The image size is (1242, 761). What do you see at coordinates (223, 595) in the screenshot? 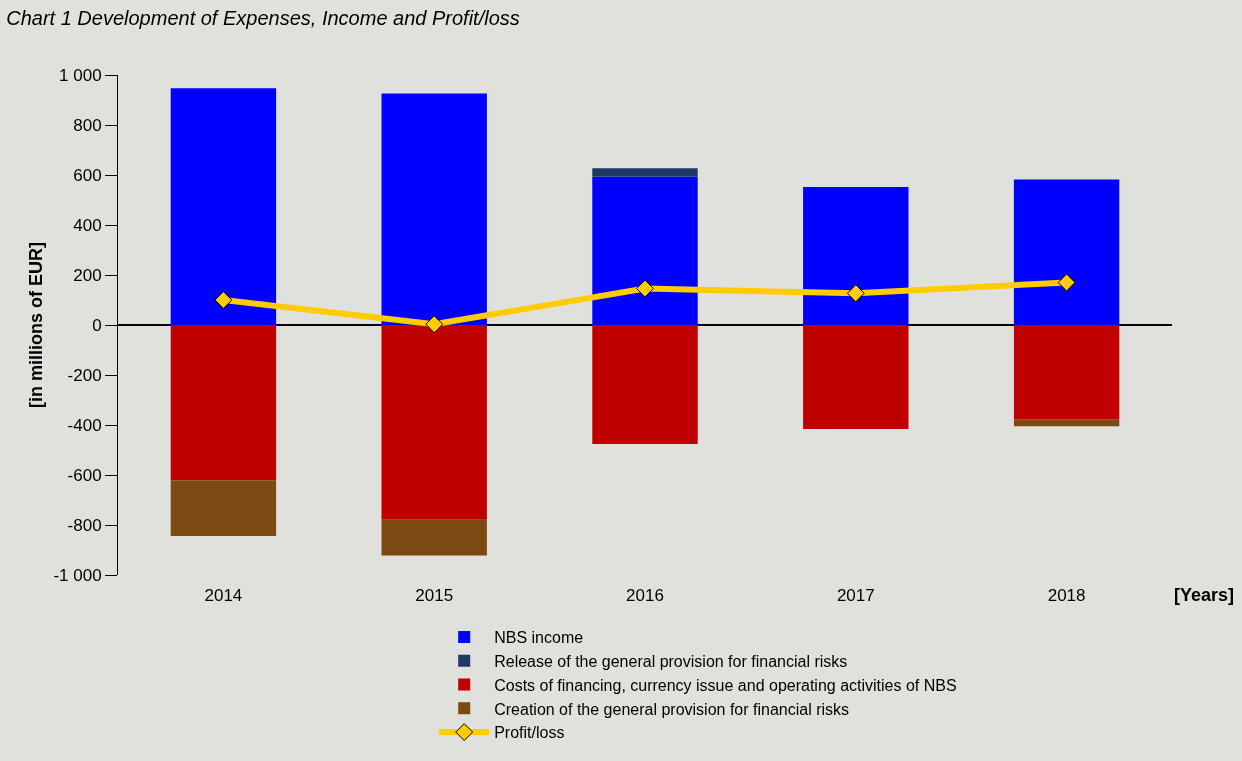
I see `x-tick-label: 2014` at bounding box center [223, 595].